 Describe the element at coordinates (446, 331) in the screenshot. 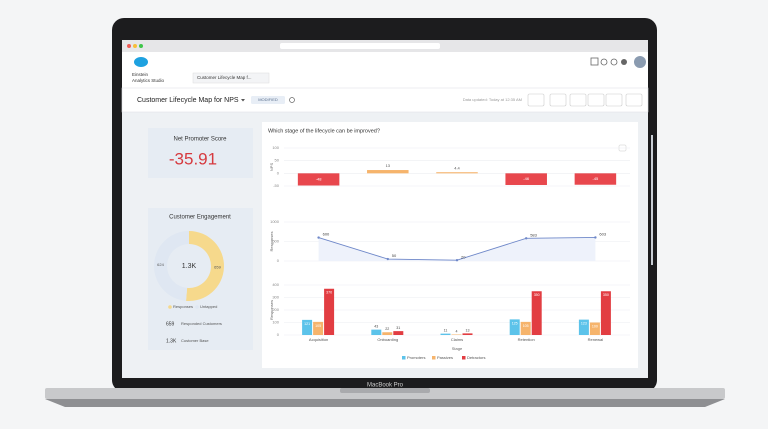

I see `value-label: 11` at that location.